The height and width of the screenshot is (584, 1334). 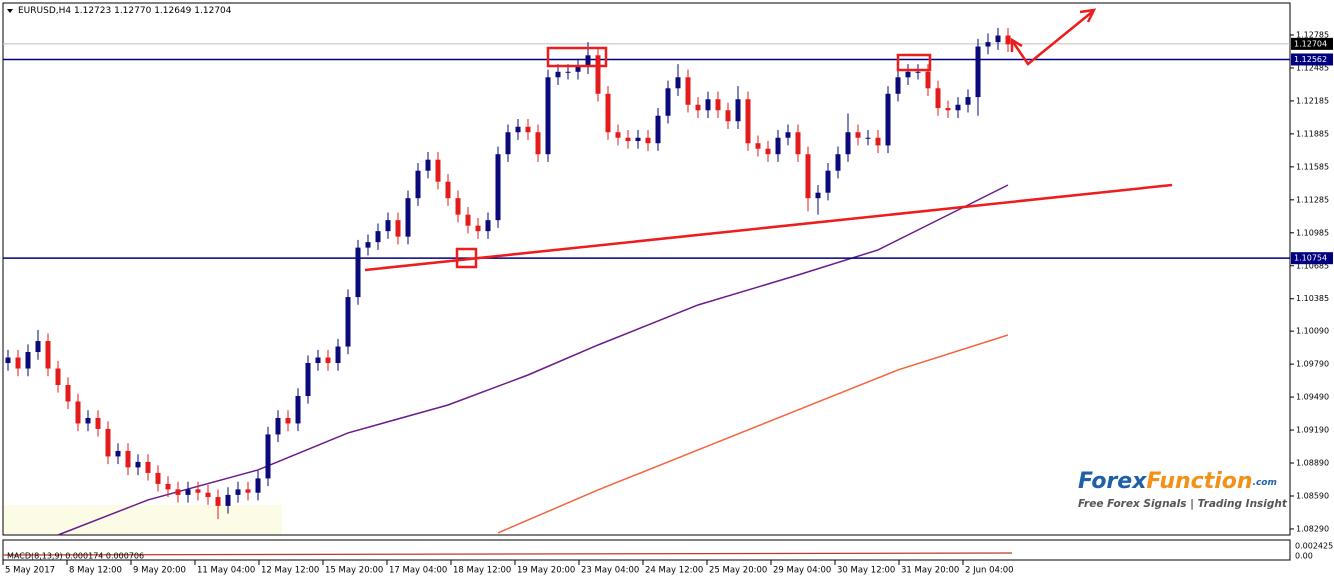 I want to click on price-tag, so click(x=1312, y=258).